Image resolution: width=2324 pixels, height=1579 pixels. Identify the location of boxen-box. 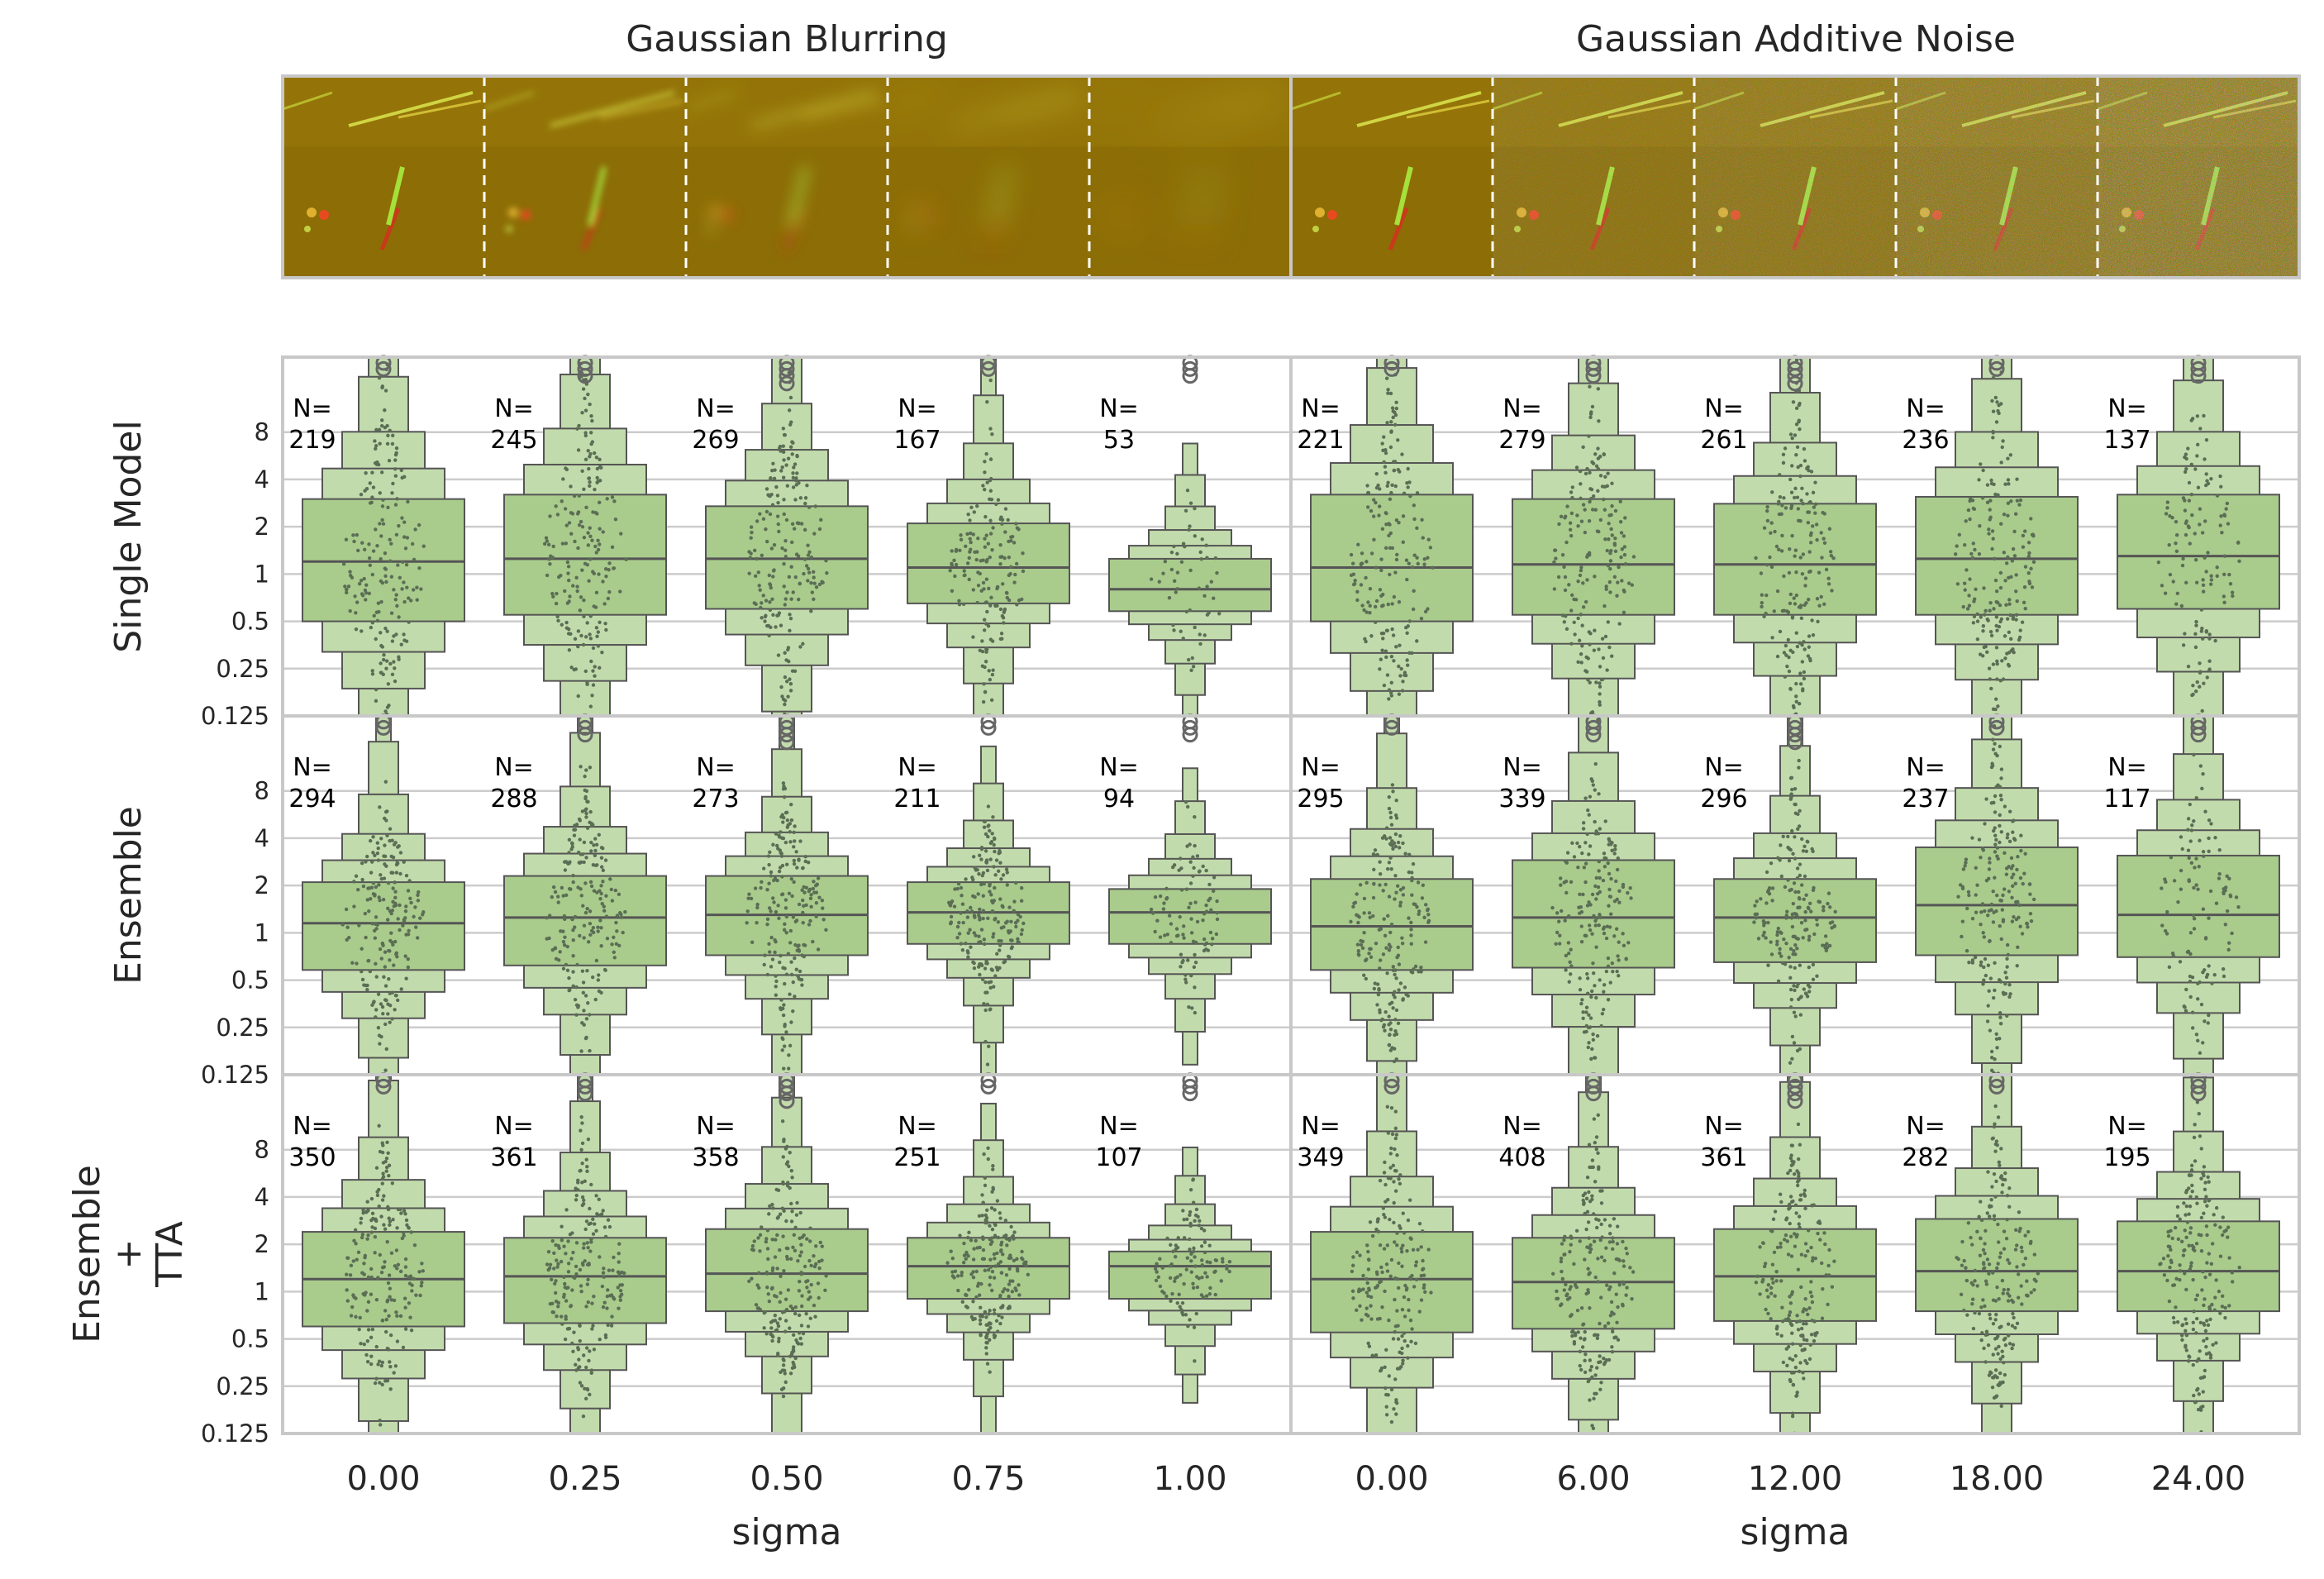
(1997, 894).